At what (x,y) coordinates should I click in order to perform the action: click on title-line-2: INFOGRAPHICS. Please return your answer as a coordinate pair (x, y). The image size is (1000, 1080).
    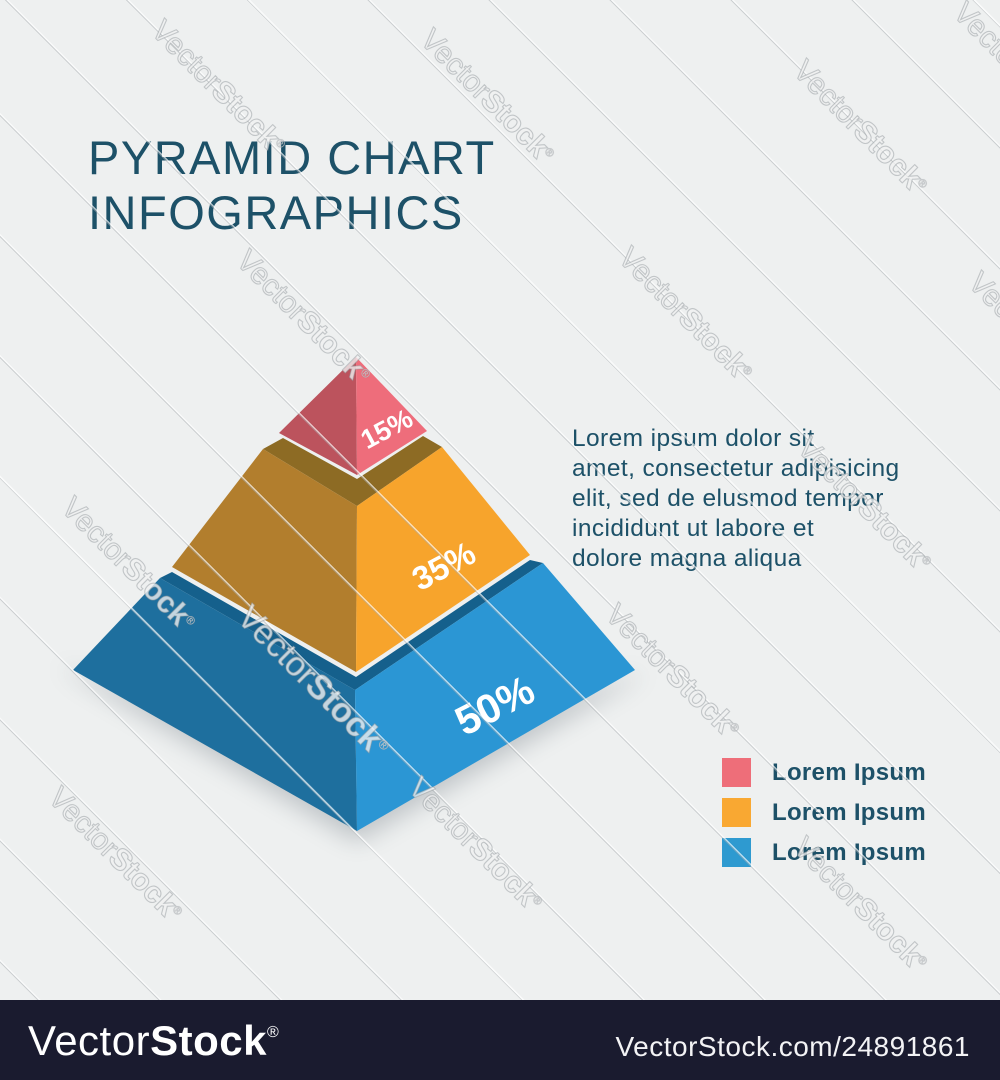
    Looking at the image, I should click on (276, 212).